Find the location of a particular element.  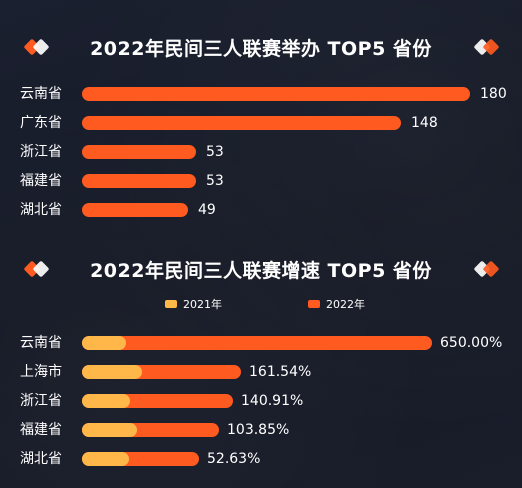

chart1-row: 浙江省 53 is located at coordinates (261, 152).